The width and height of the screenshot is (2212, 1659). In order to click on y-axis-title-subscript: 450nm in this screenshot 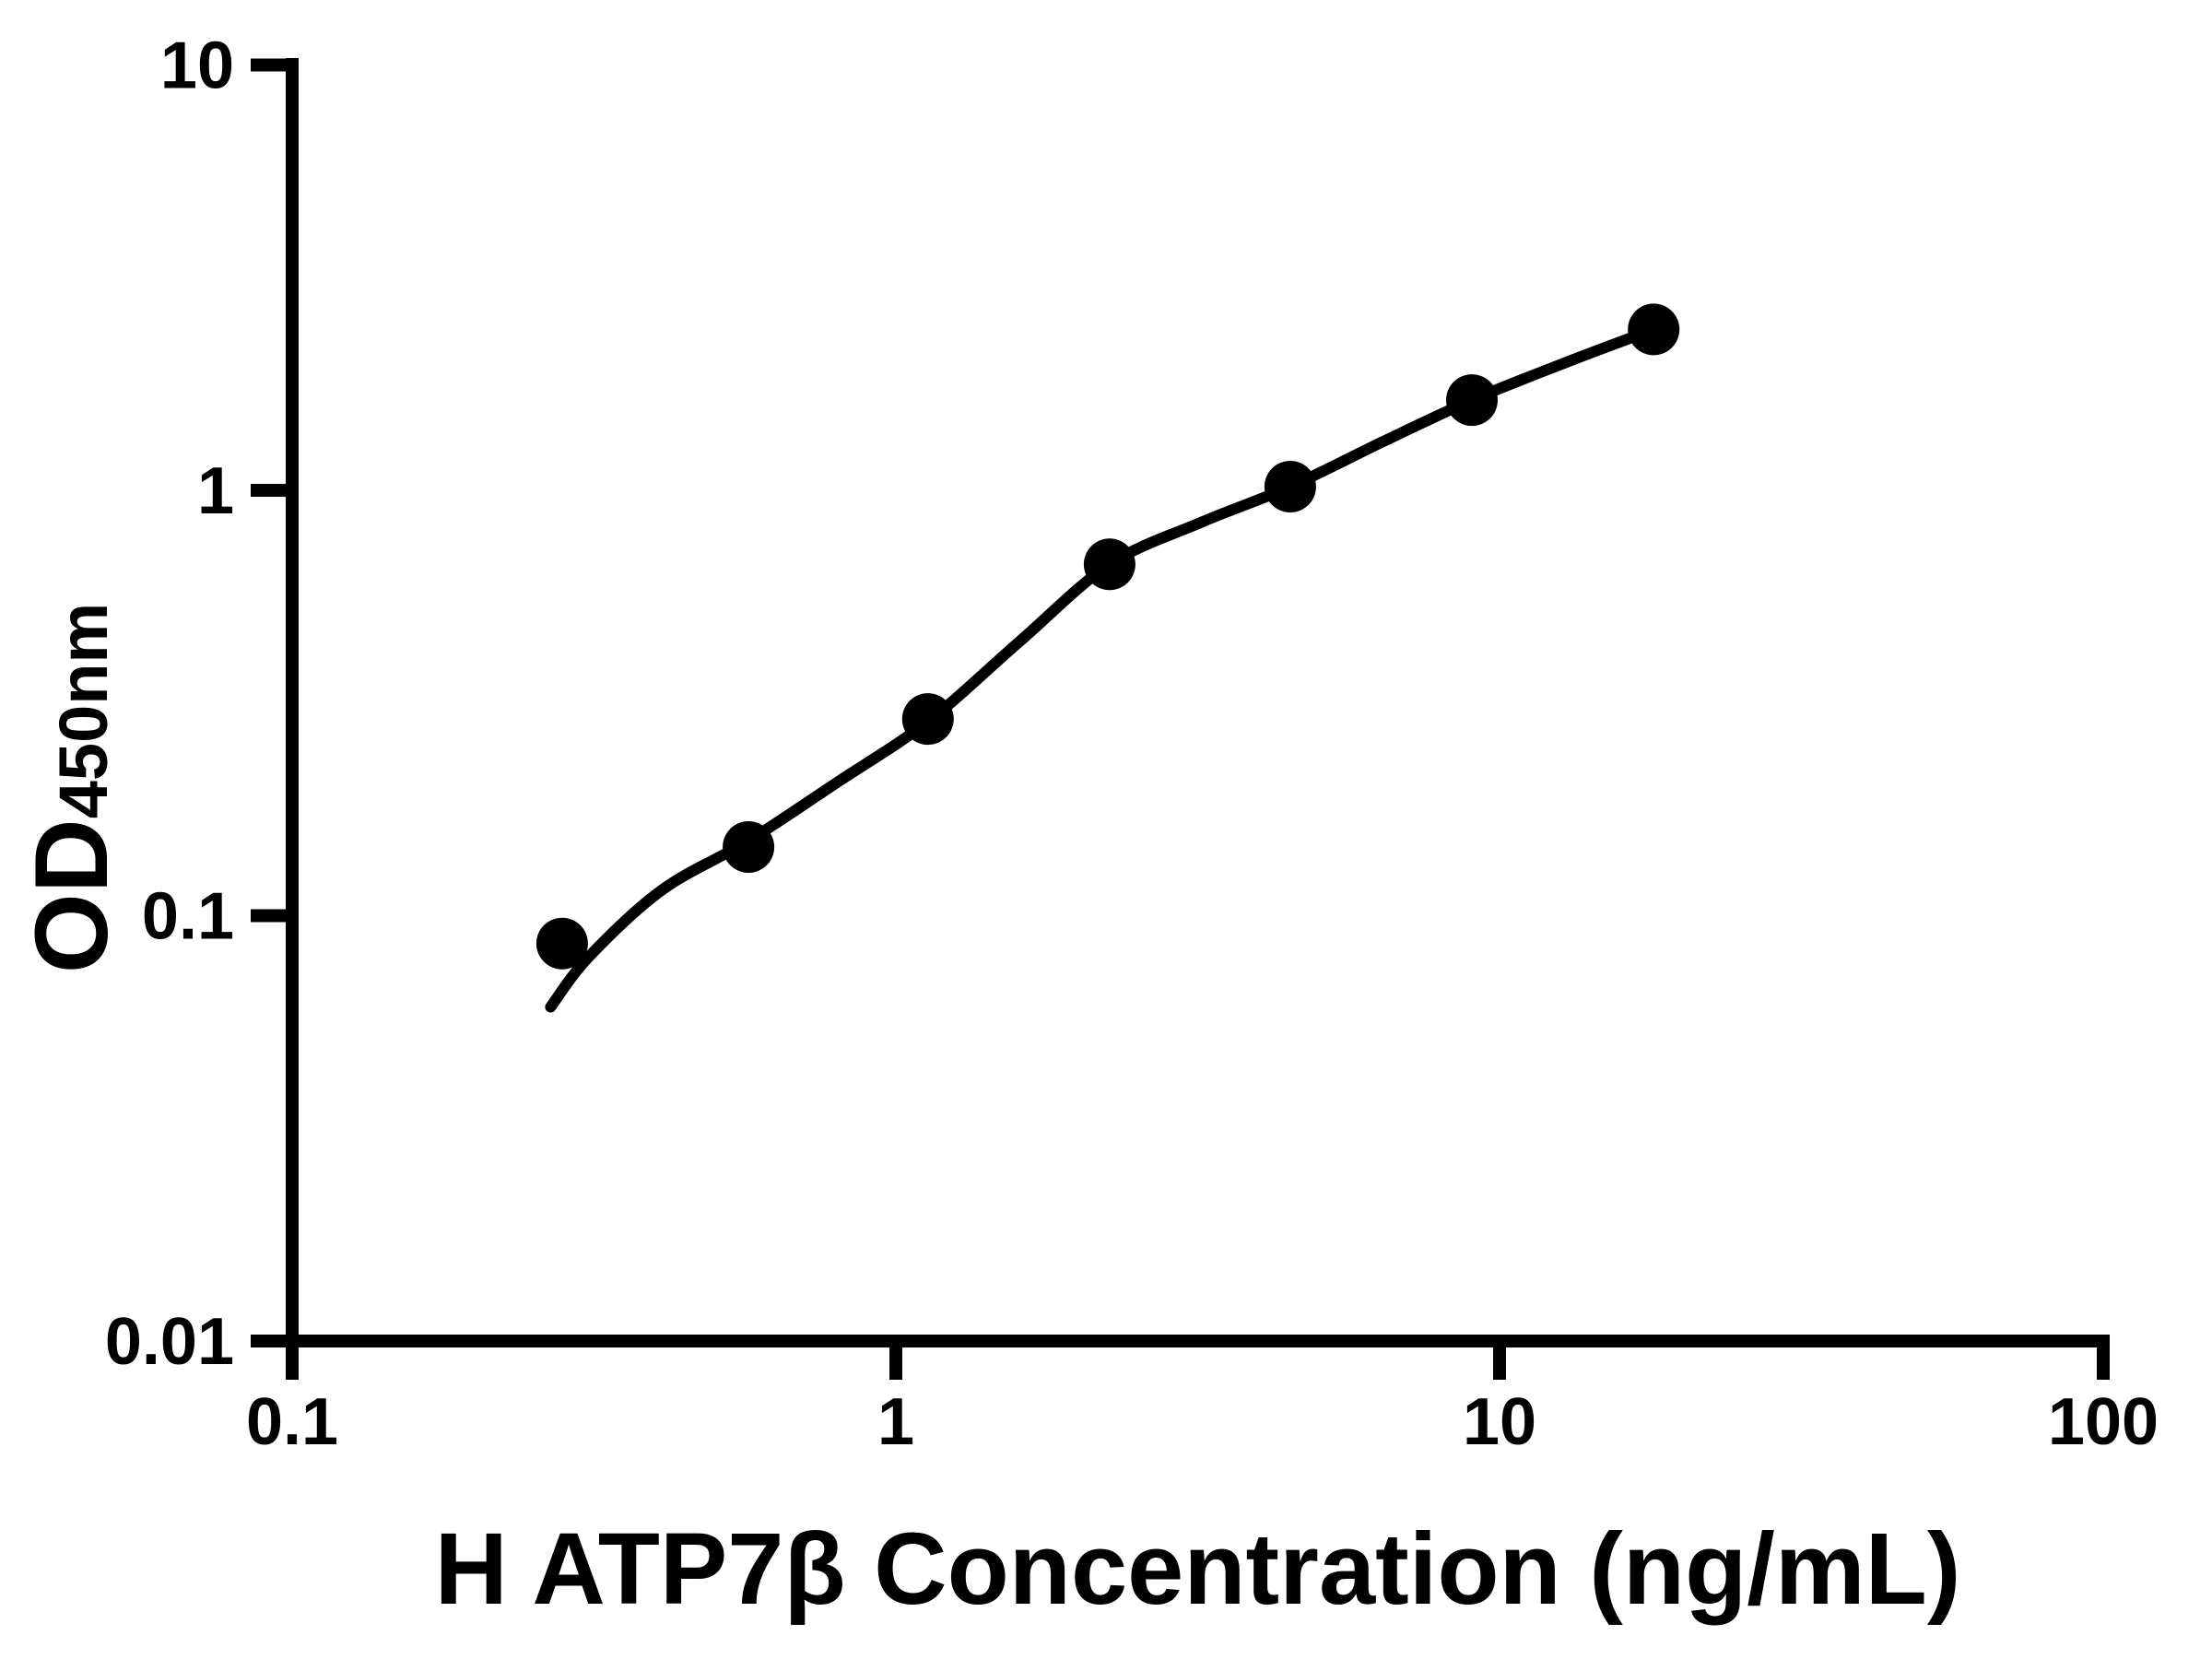, I will do `click(83, 710)`.